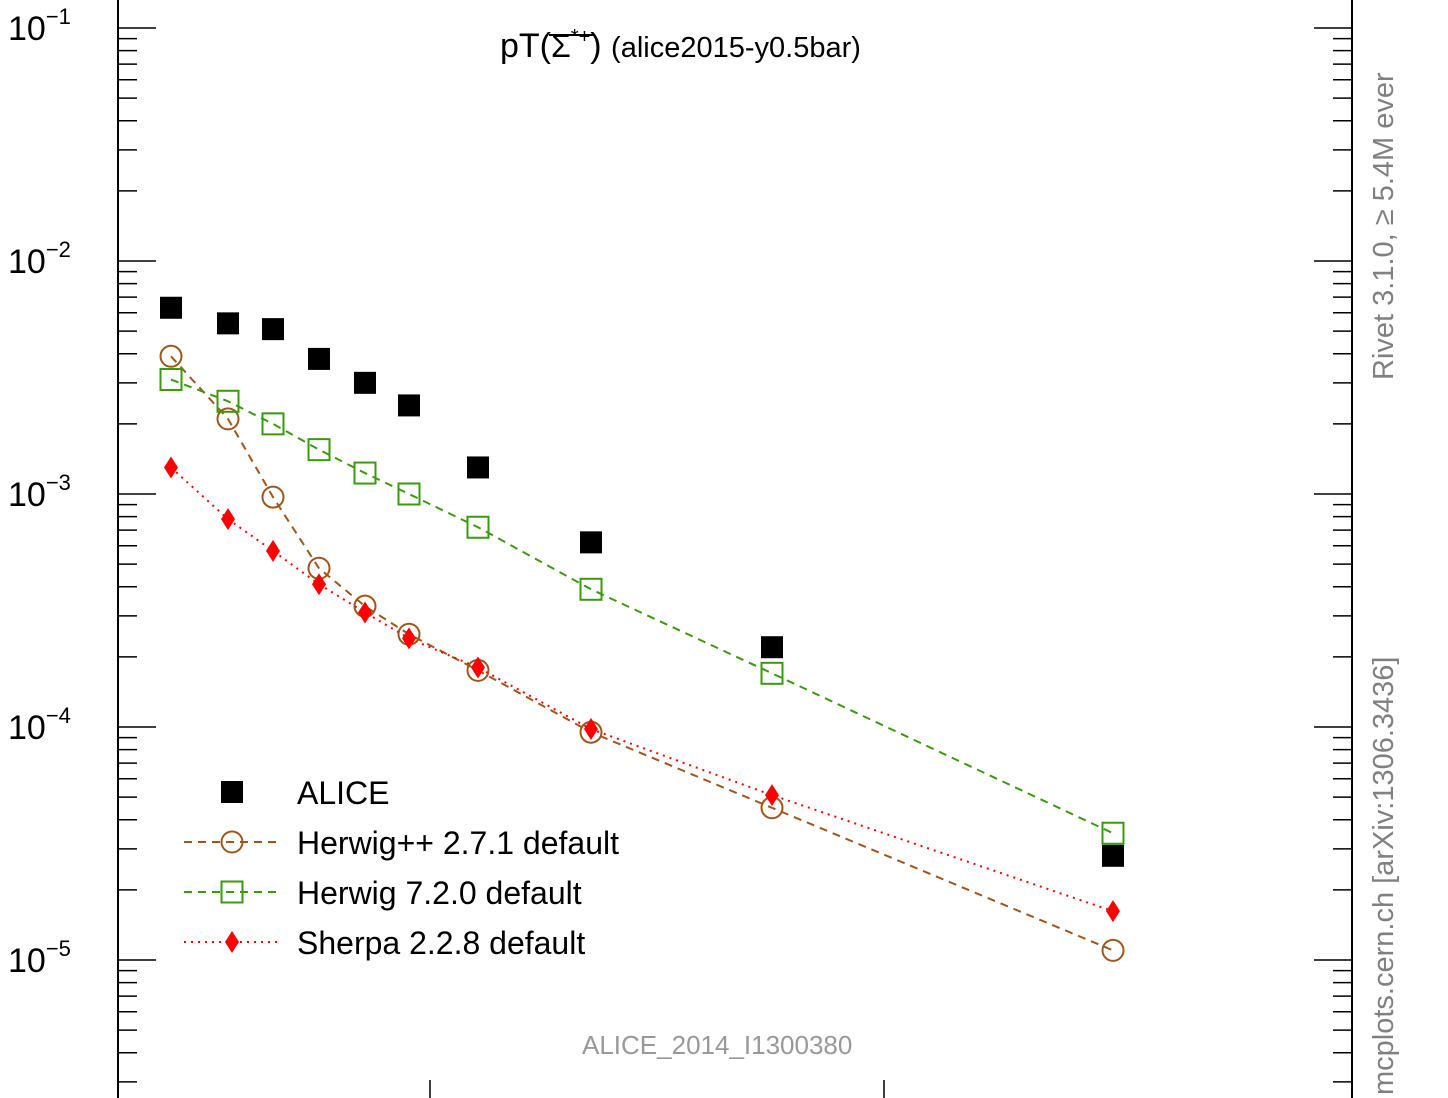 The height and width of the screenshot is (1098, 1448). I want to click on y-tick-label: 10⁻², so click(39, 259).